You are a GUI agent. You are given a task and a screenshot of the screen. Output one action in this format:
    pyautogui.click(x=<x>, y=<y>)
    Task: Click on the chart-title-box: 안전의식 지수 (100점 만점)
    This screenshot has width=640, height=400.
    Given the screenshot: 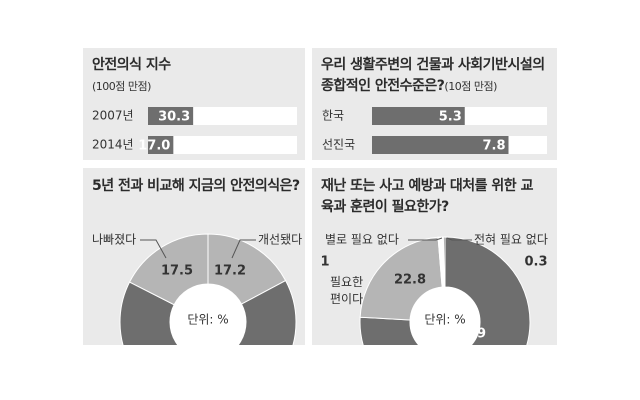 What is the action you would take?
    pyautogui.click(x=194, y=76)
    